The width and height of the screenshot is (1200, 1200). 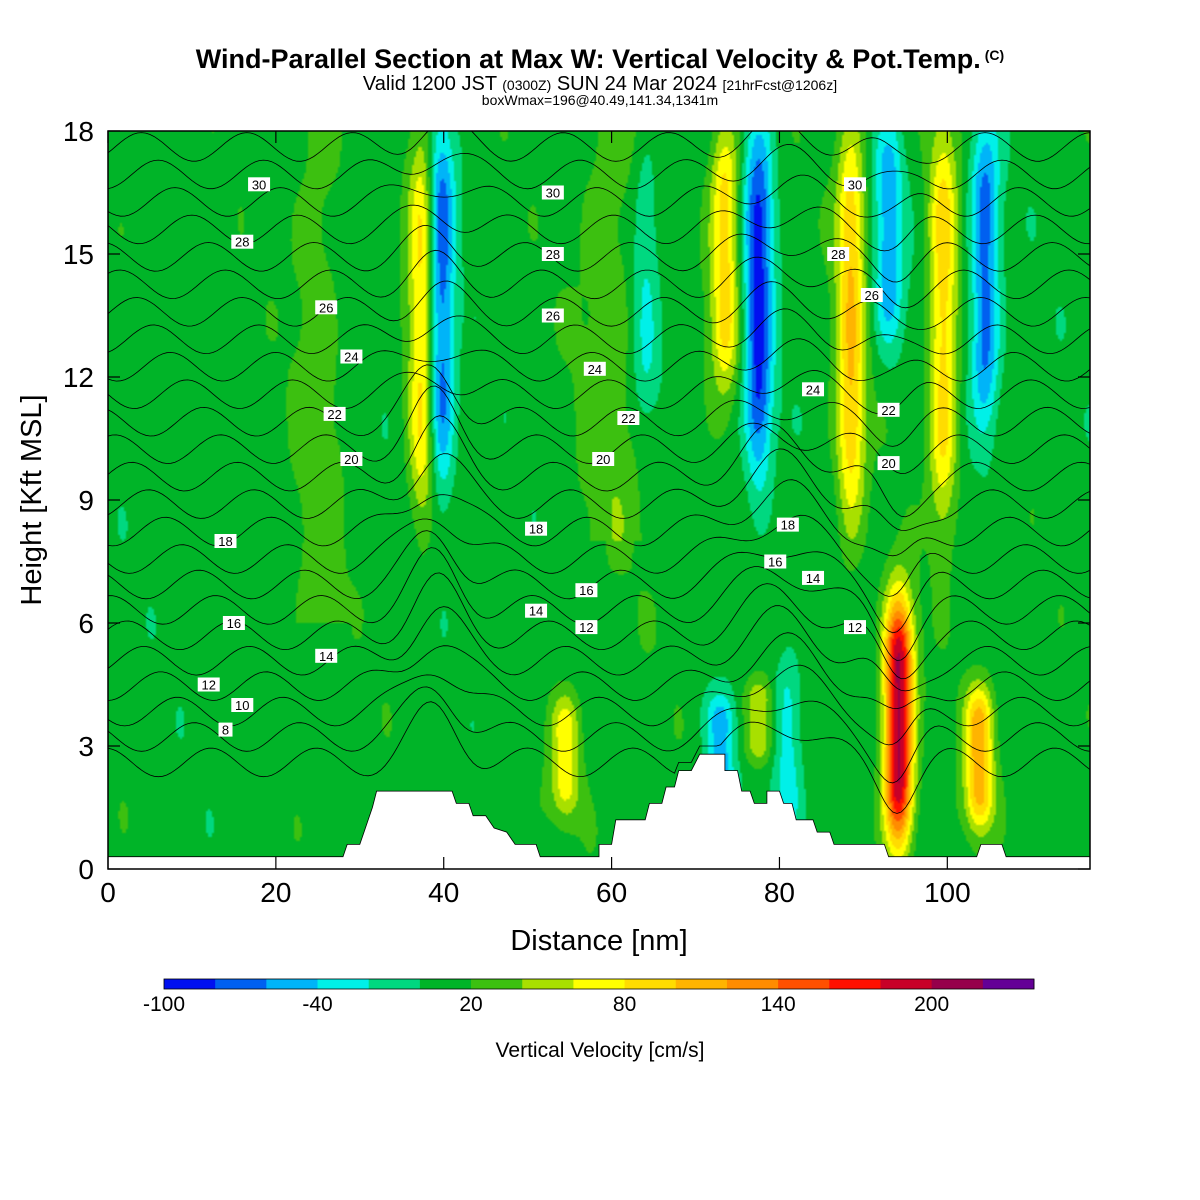 I want to click on contour-label: 8, so click(x=225, y=730).